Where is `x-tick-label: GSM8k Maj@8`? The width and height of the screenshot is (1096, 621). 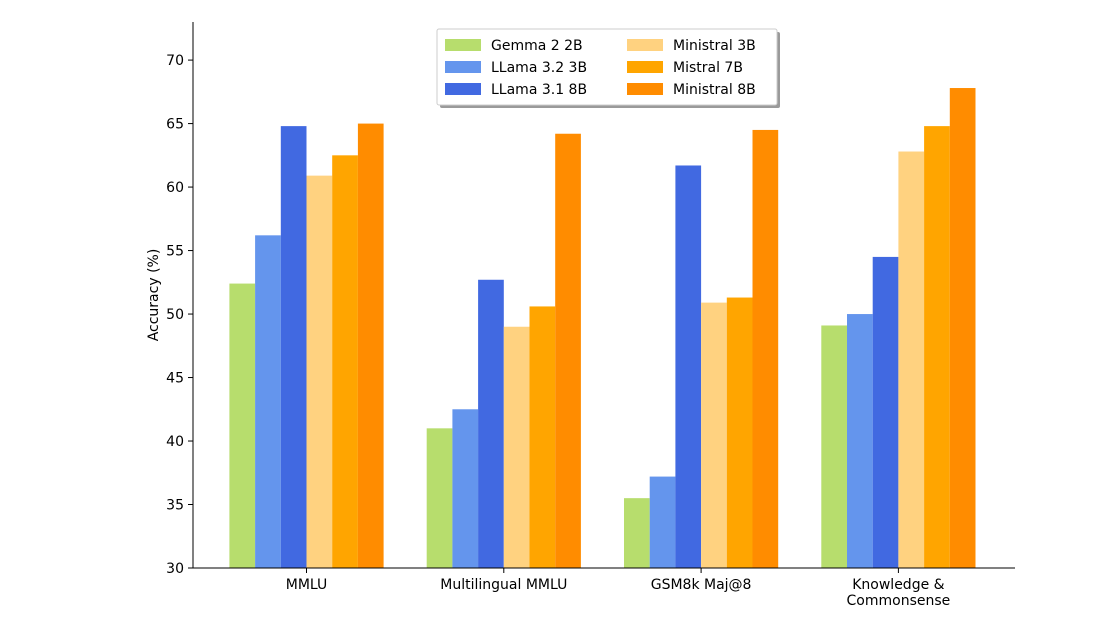 x-tick-label: GSM8k Maj@8 is located at coordinates (701, 585).